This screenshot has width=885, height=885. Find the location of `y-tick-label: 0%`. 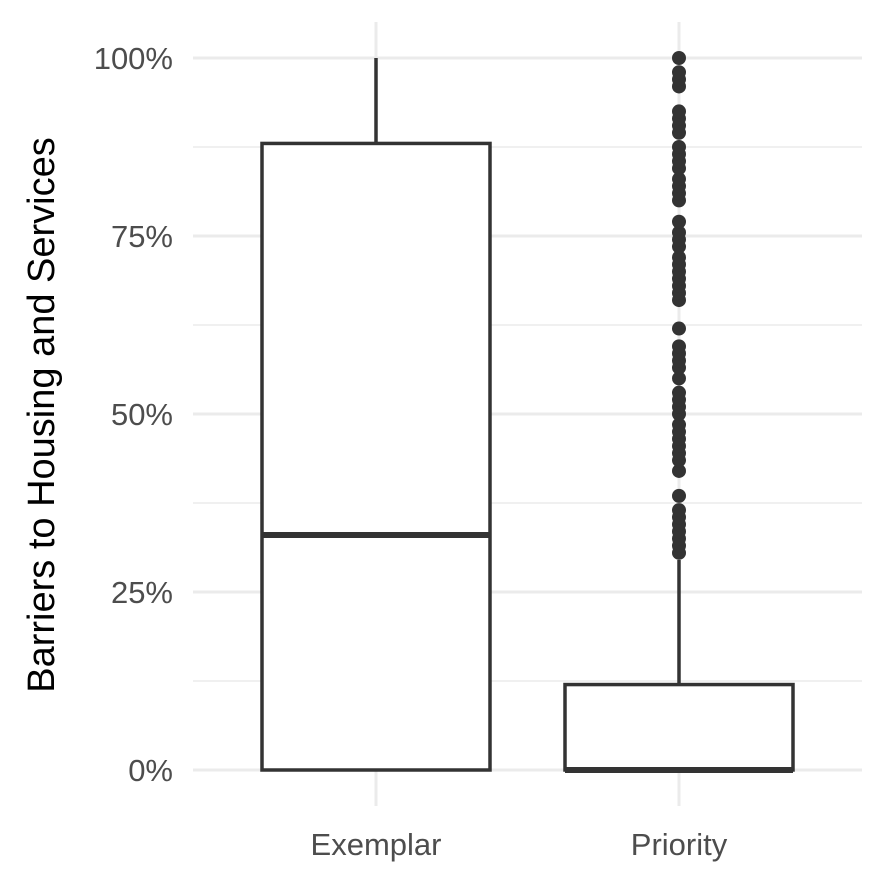

y-tick-label: 0% is located at coordinates (150, 770).